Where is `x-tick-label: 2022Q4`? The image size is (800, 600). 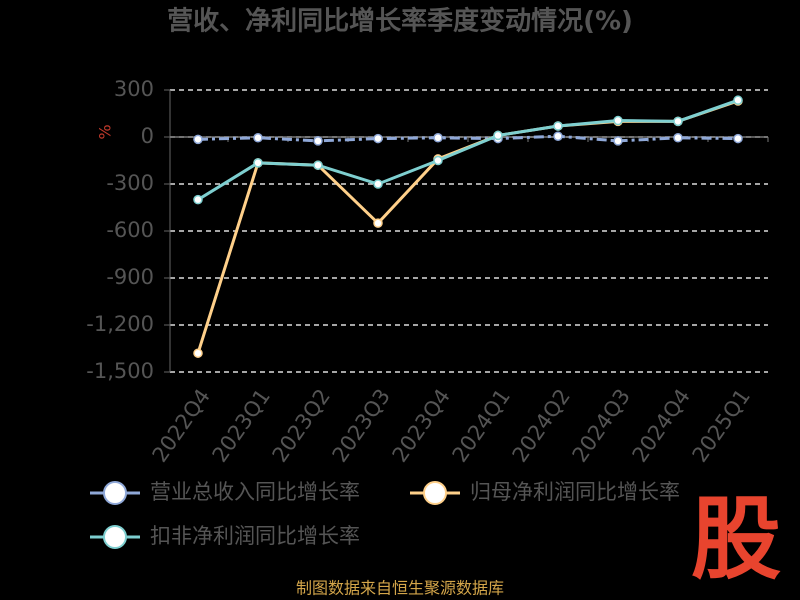
x-tick-label: 2022Q4 is located at coordinates (181, 426).